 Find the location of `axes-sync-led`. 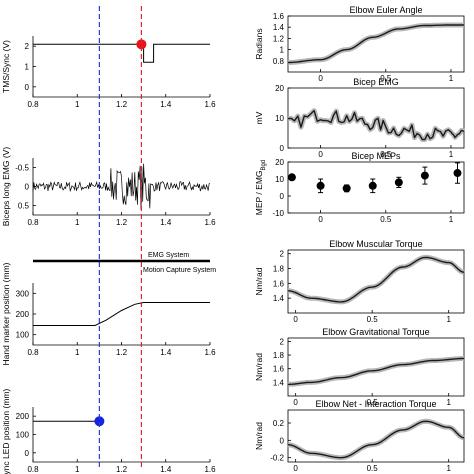

axes-sync-led is located at coordinates (121, 435).